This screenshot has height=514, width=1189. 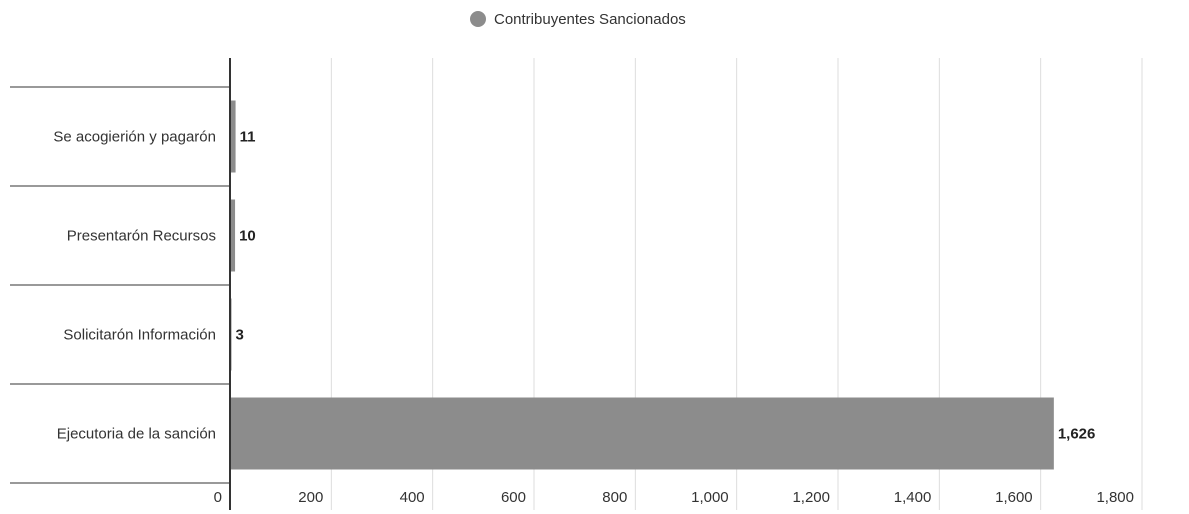 What do you see at coordinates (136, 434) in the screenshot?
I see `category-label: Ejecutoria de la sanción` at bounding box center [136, 434].